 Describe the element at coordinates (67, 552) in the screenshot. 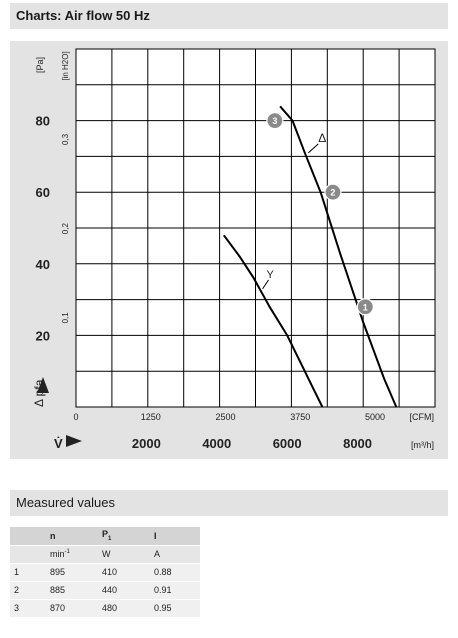

I see `unit-n-sup: -1` at that location.